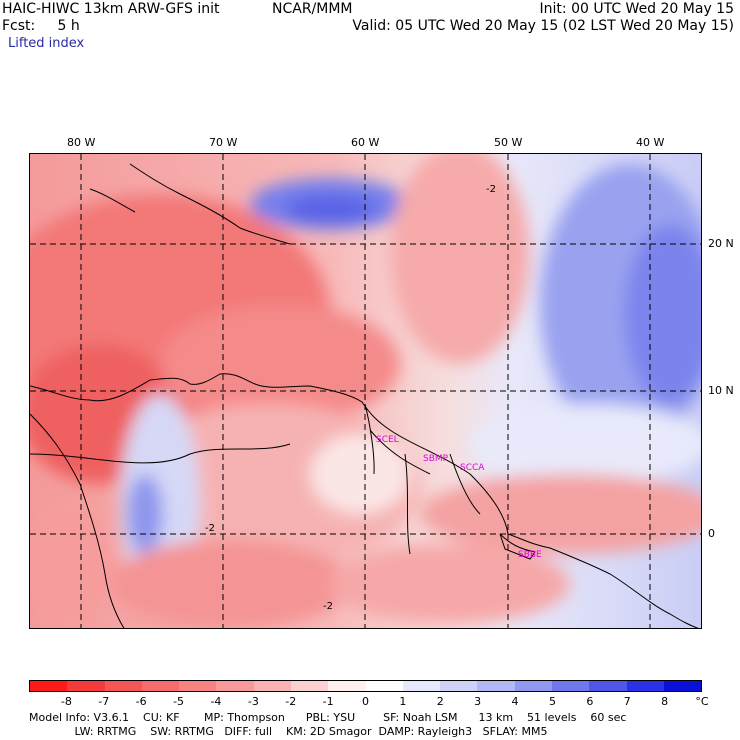 The height and width of the screenshot is (740, 740). What do you see at coordinates (702, 701) in the screenshot?
I see `colorbar-unit: °C` at bounding box center [702, 701].